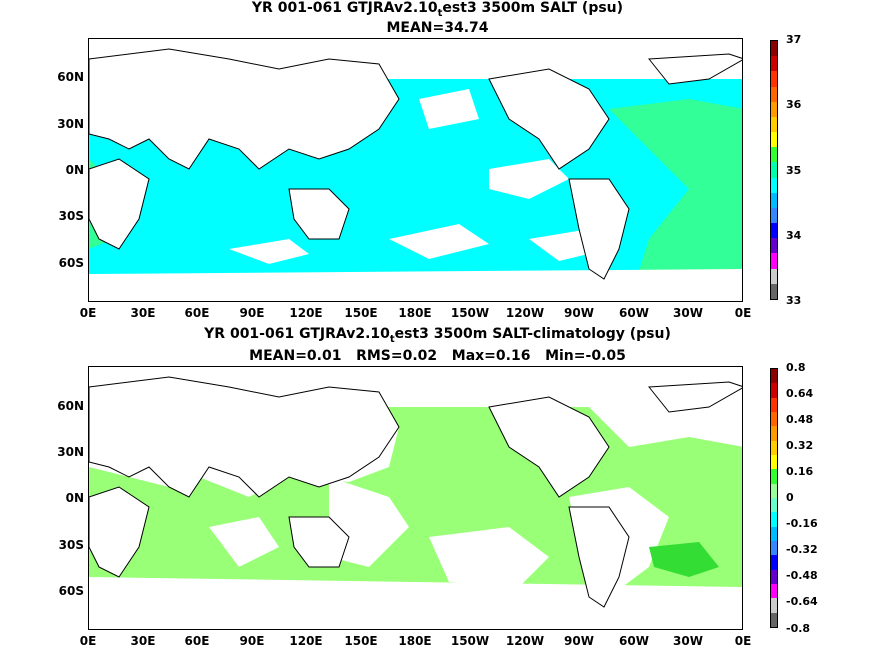  Describe the element at coordinates (197, 313) in the screenshot. I see `panel1-lon-label: 60E` at that location.